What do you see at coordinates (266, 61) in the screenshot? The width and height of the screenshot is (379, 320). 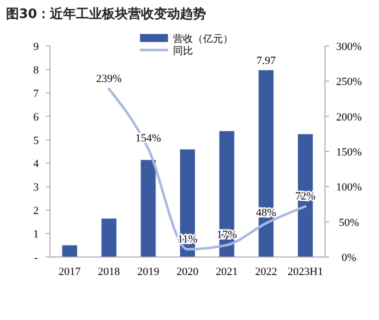 I see `data-label: 7.97` at bounding box center [266, 61].